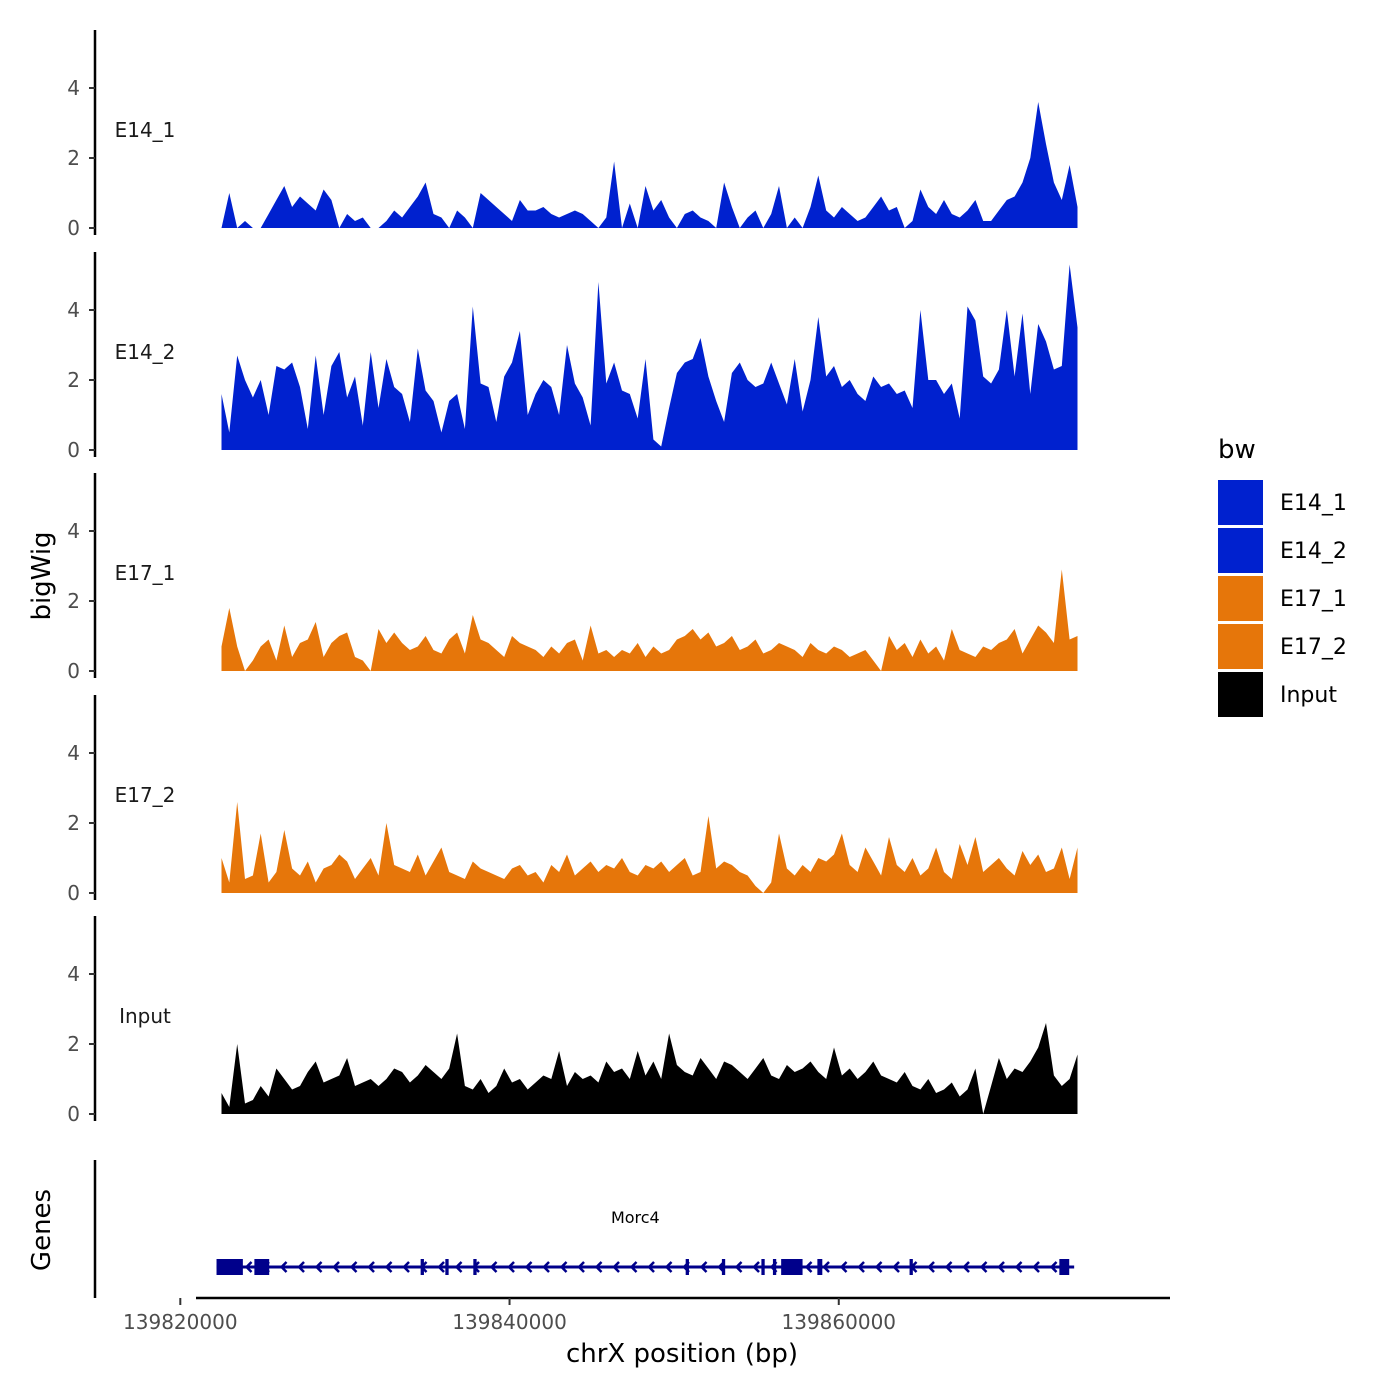 The width and height of the screenshot is (1400, 1400). Describe the element at coordinates (1308, 695) in the screenshot. I see `legend-label: Input` at that location.